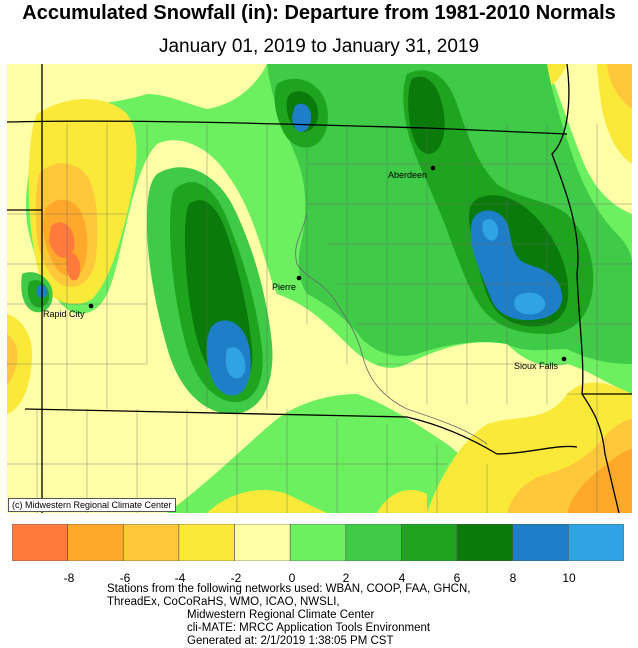 The height and width of the screenshot is (648, 638). Describe the element at coordinates (569, 578) in the screenshot. I see `legend-tick: 10` at that location.